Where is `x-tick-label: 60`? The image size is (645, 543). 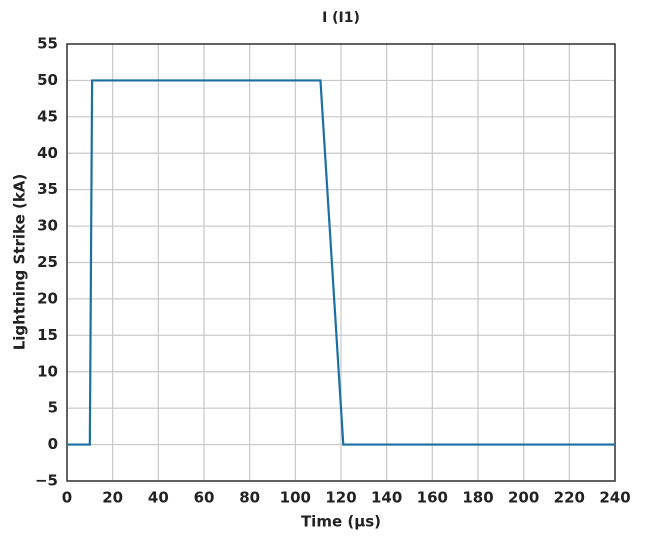 x-tick-label: 60 is located at coordinates (204, 498).